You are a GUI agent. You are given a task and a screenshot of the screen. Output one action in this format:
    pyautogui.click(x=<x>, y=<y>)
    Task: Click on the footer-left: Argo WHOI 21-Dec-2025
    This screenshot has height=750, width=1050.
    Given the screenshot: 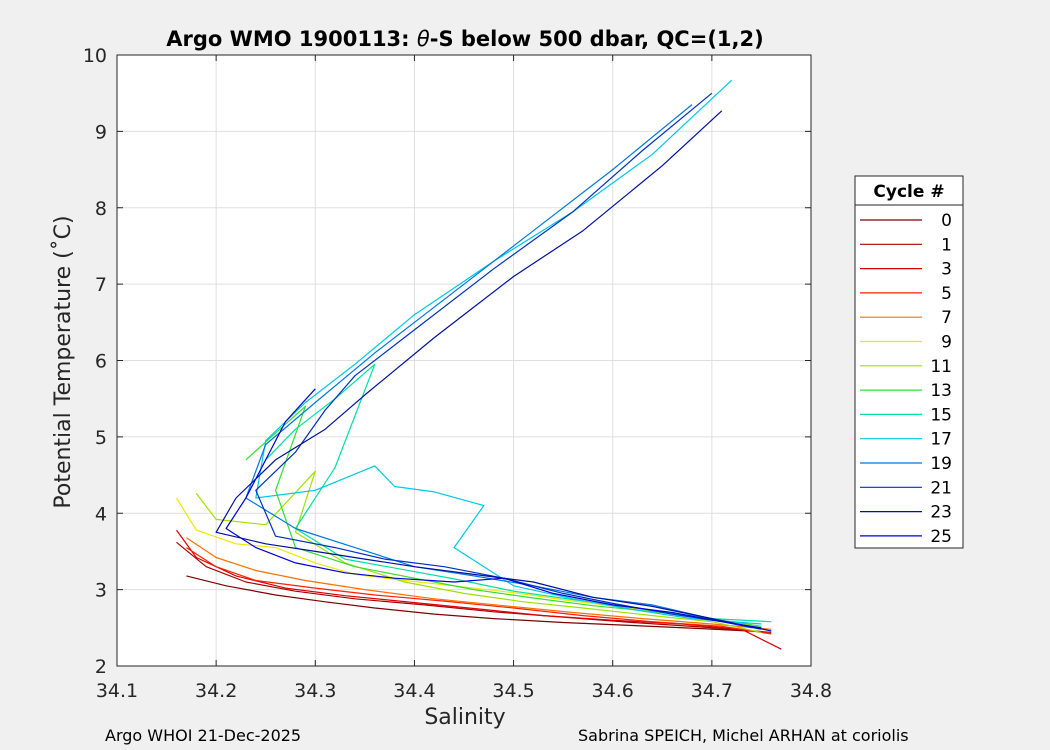 What is the action you would take?
    pyautogui.click(x=203, y=735)
    